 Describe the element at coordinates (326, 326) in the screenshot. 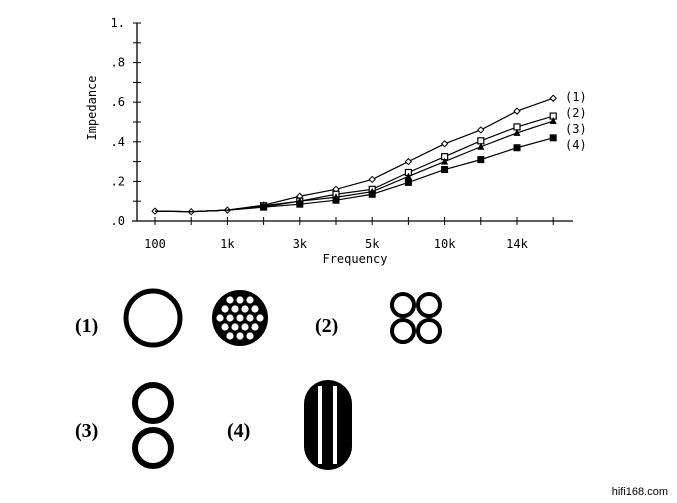

I see `section-label-2: (2)` at that location.